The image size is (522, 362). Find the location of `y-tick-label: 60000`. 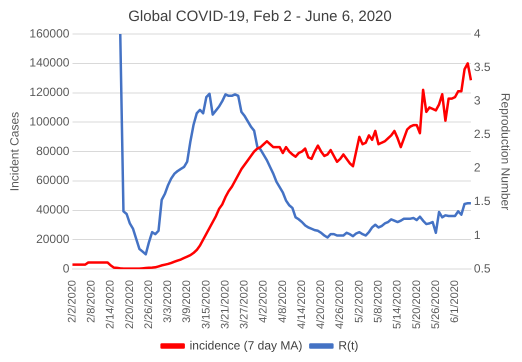

y-tick-label: 60000 is located at coordinates (53, 180).